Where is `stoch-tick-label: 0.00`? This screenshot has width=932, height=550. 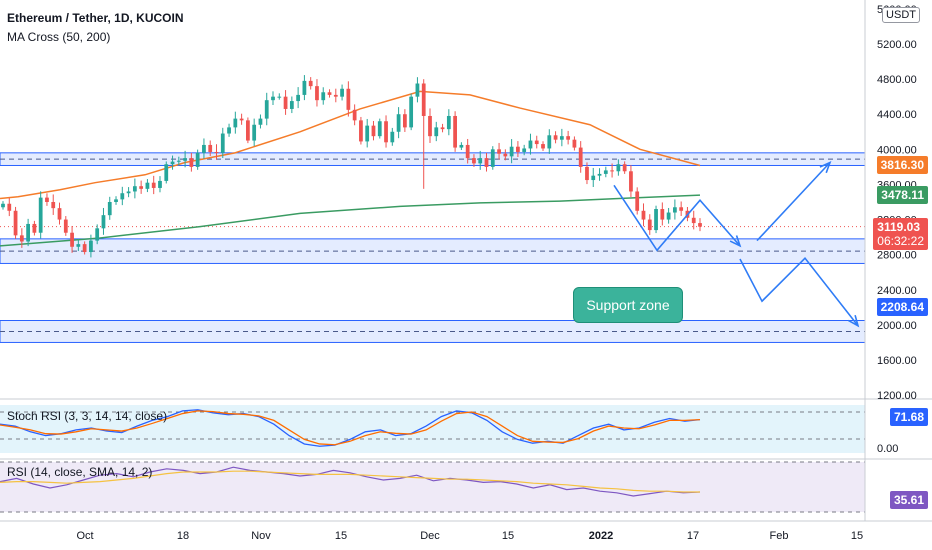
stoch-tick-label: 0.00 is located at coordinates (887, 449).